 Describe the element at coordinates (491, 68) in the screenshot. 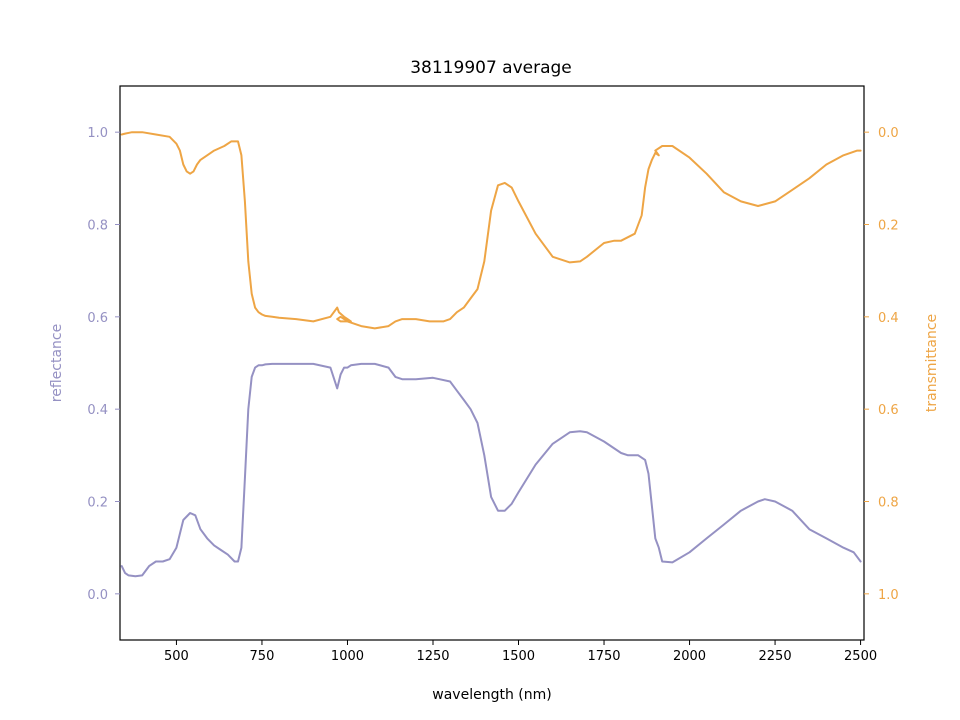

I see `chart-title: 38119907 average` at that location.